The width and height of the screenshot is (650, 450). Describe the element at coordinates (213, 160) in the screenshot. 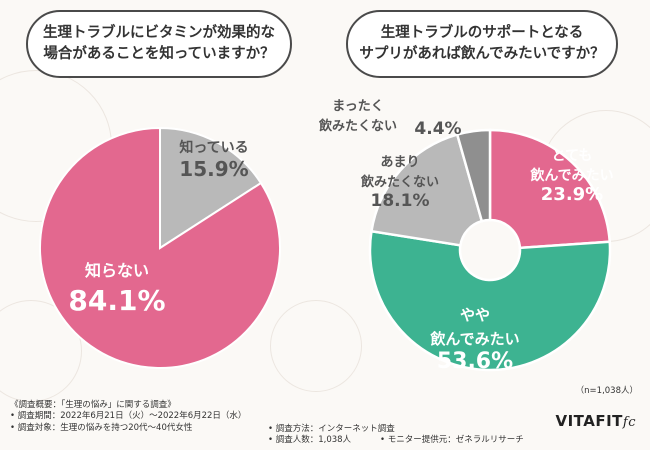

I see `pie1-label-knows: 知っている 15.9%` at that location.